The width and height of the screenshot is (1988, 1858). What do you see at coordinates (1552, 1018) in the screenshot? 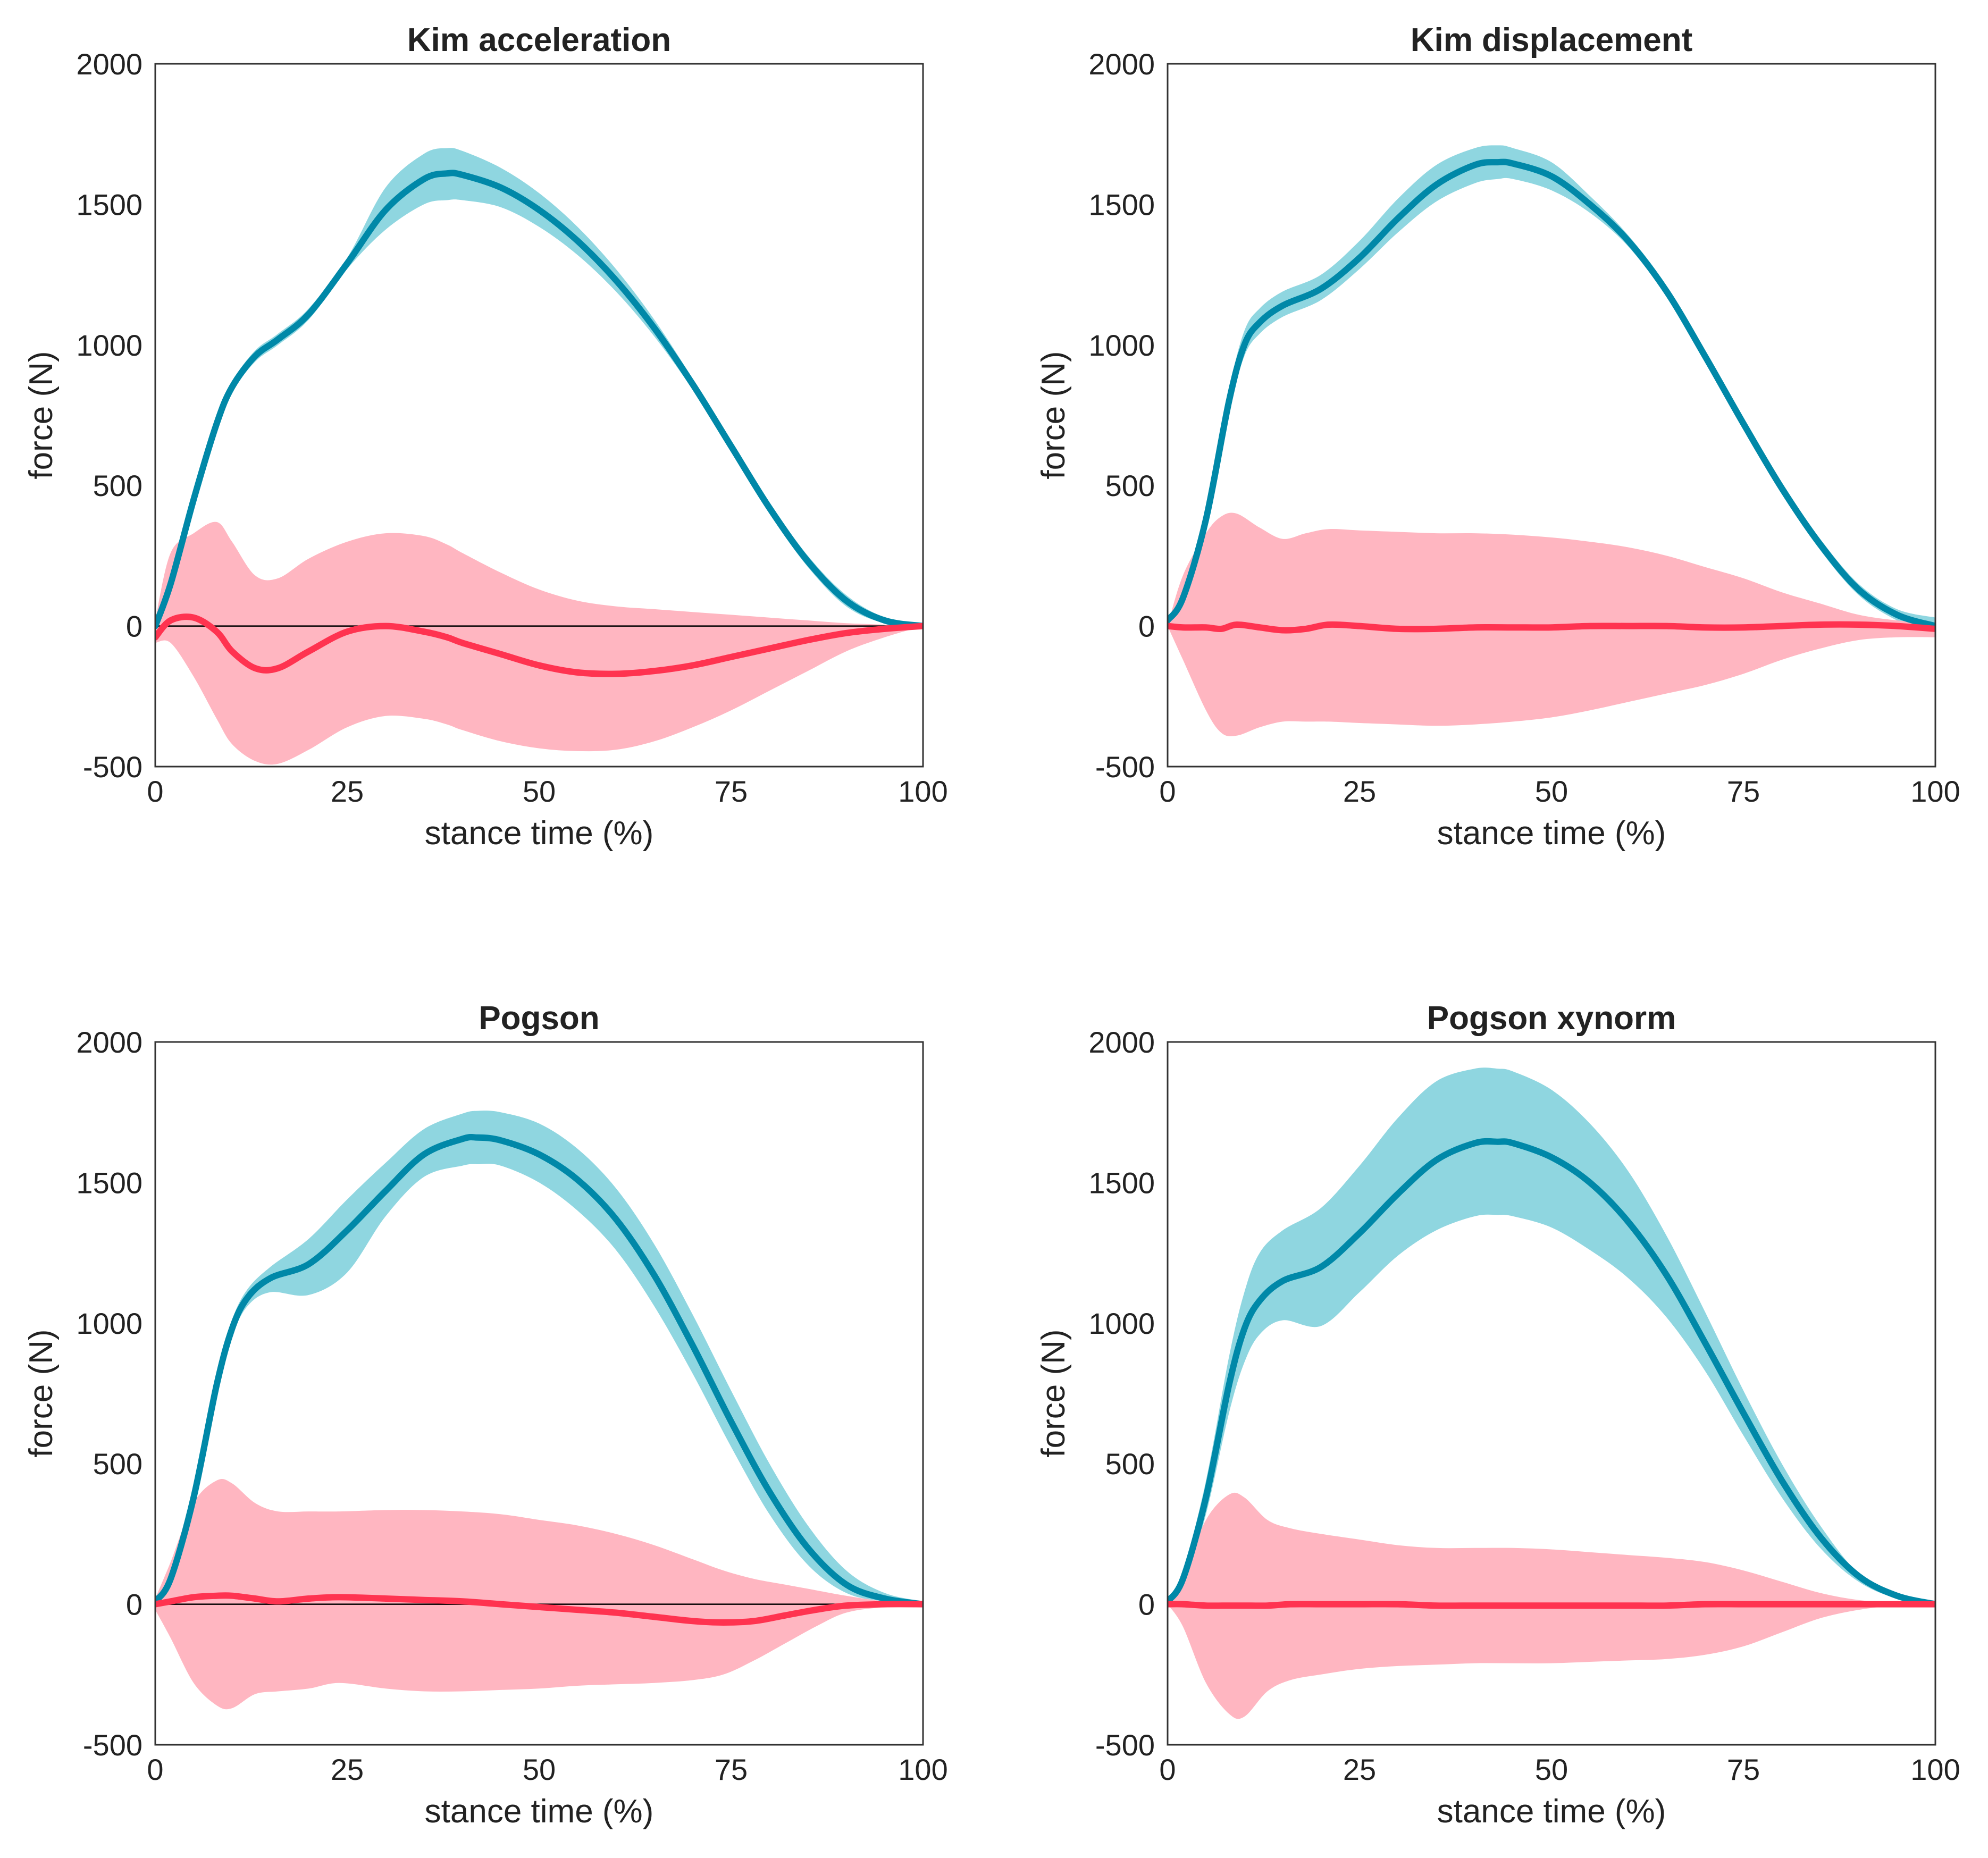
I see `panel-title: Pogson xynorm` at bounding box center [1552, 1018].